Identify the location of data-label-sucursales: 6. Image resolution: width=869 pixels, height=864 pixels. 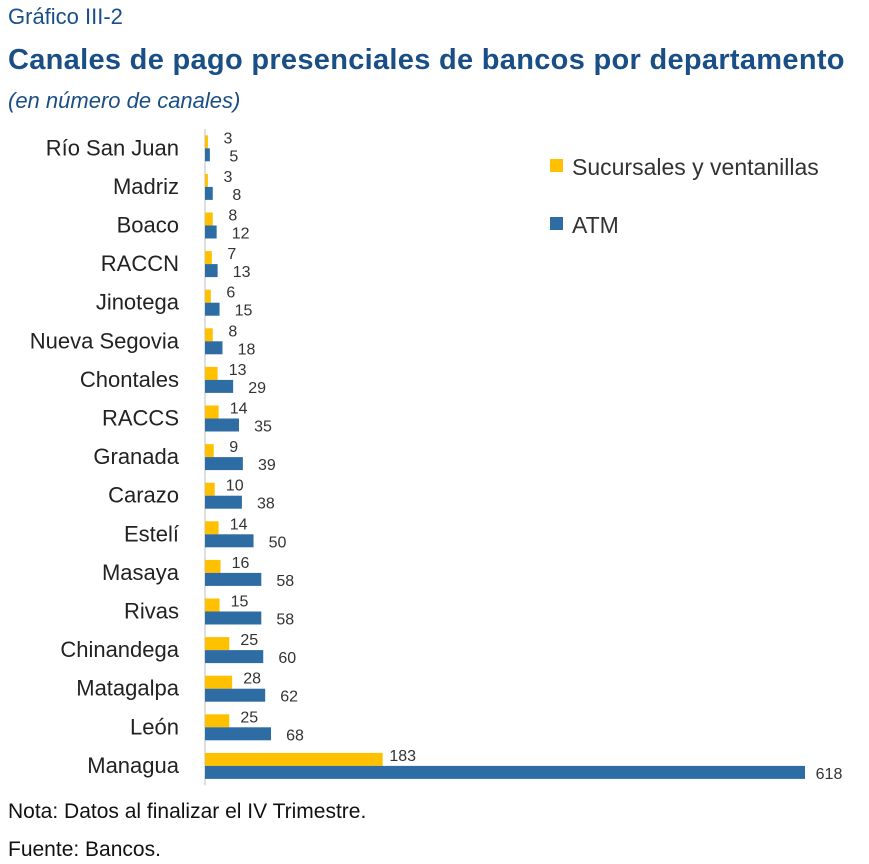
(230, 293).